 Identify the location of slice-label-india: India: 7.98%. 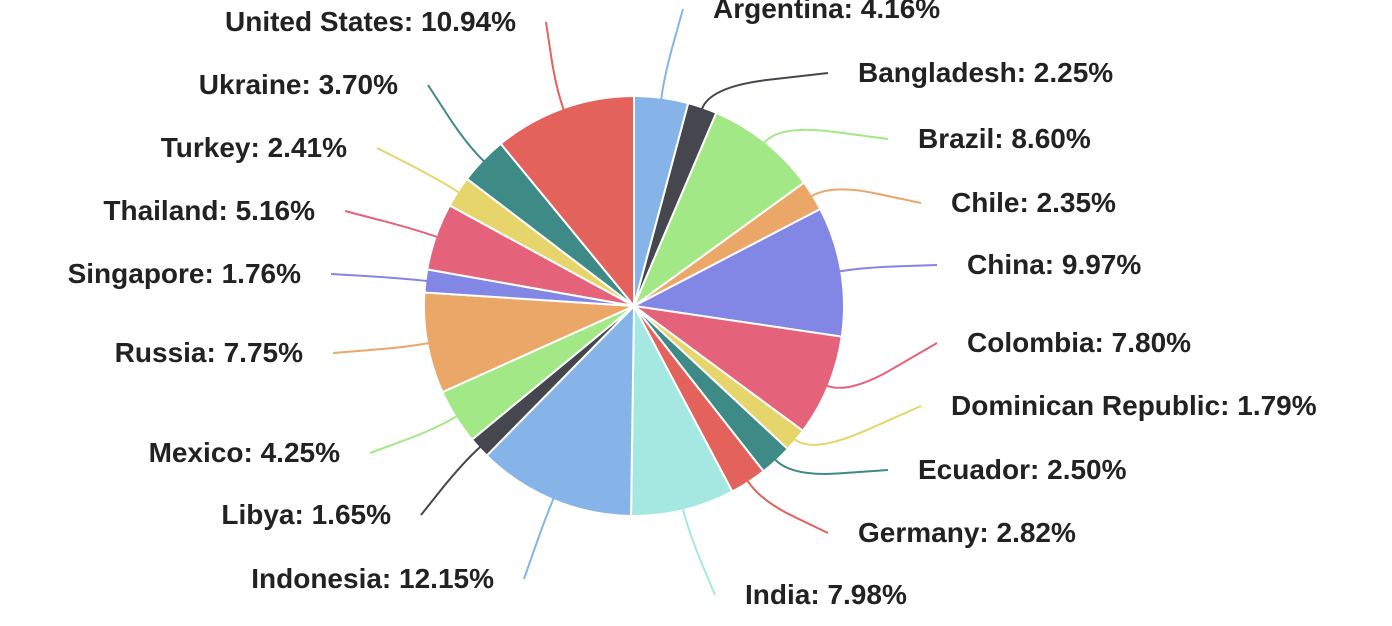
(826, 594).